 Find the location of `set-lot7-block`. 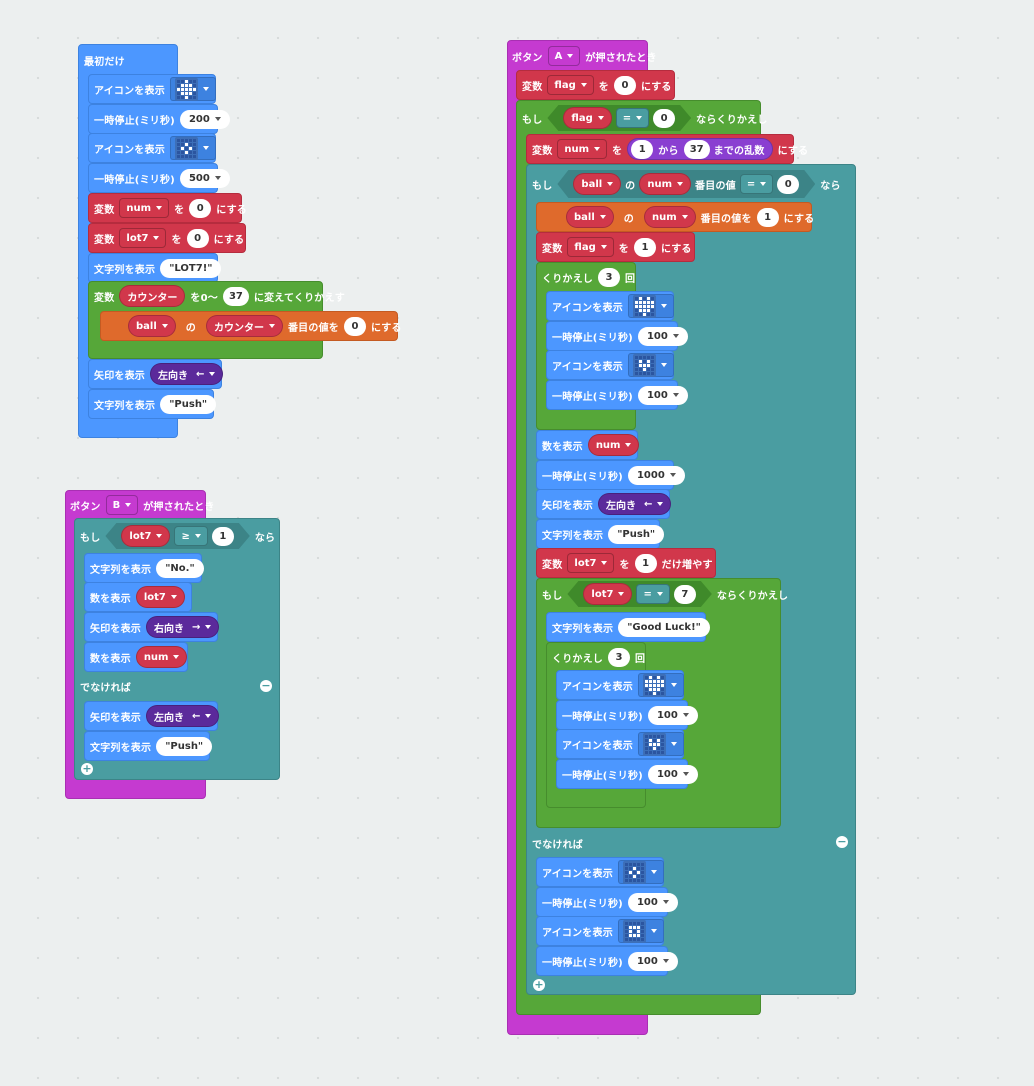

set-lot7-block is located at coordinates (167, 238).